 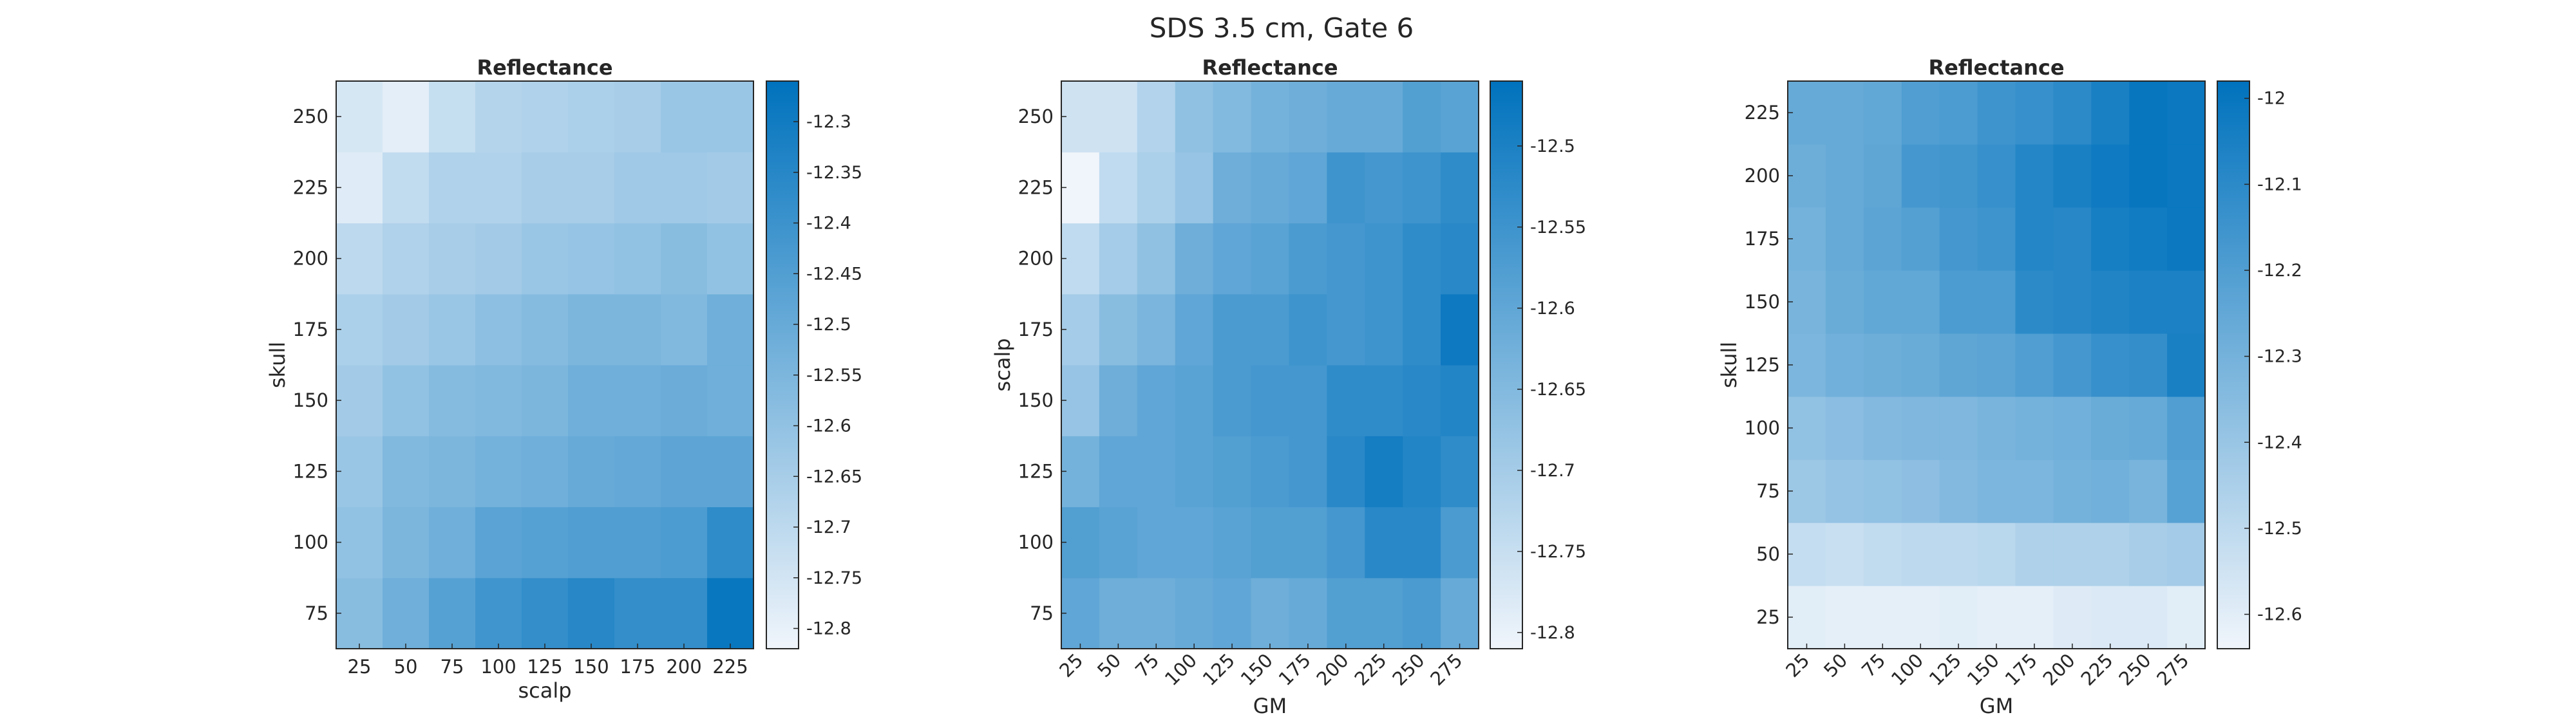 I want to click on y-tick-label: 75, so click(x=1042, y=613).